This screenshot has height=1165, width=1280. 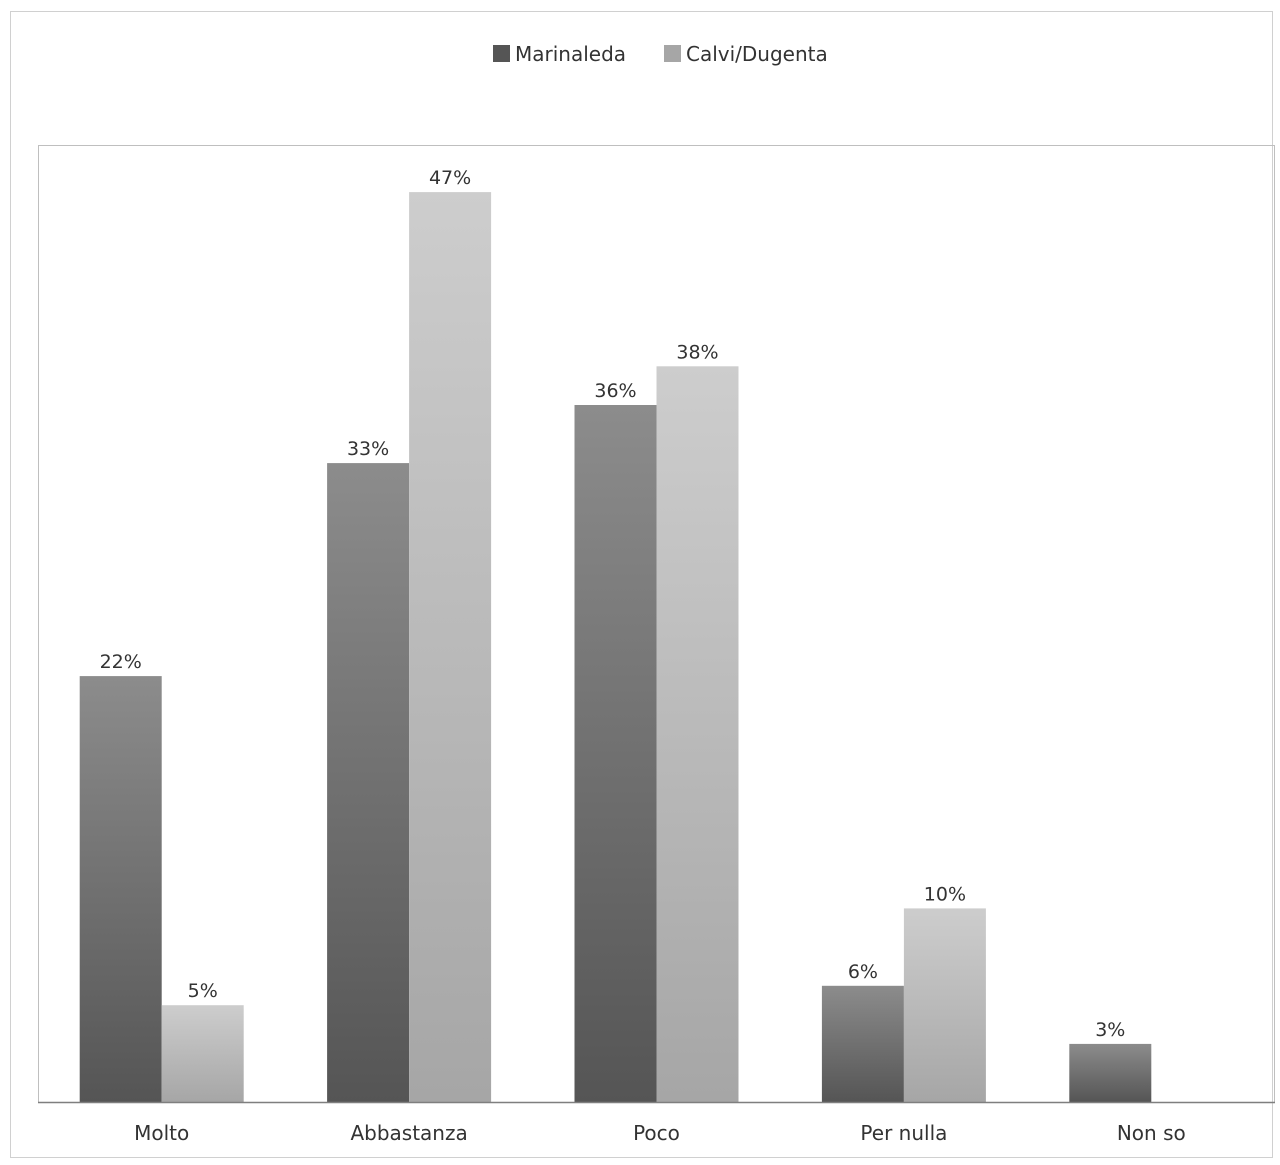 What do you see at coordinates (570, 54) in the screenshot?
I see `legend-label-marinaleda: Marinaleda` at bounding box center [570, 54].